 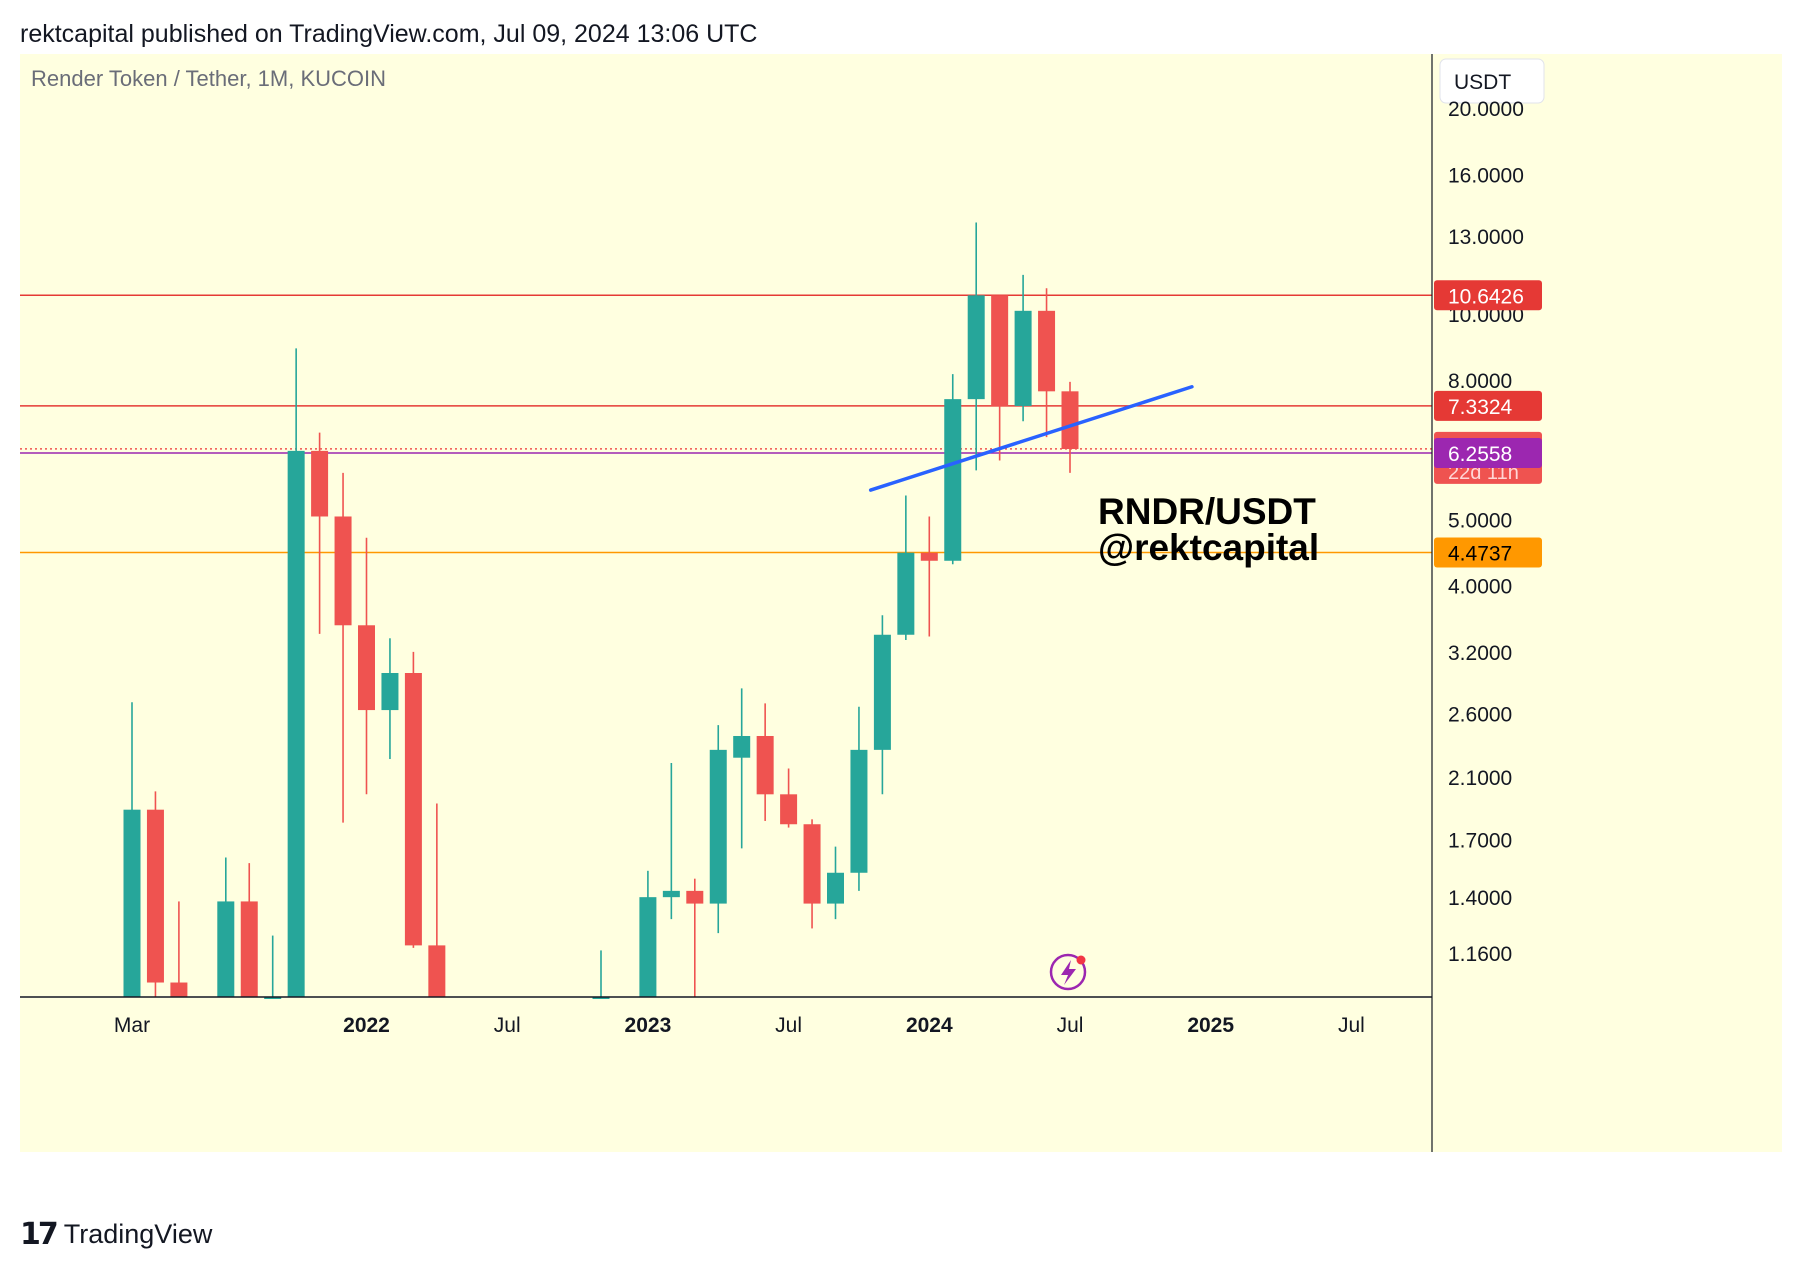 I want to click on y-tick-label: 3.2000, so click(x=1480, y=653).